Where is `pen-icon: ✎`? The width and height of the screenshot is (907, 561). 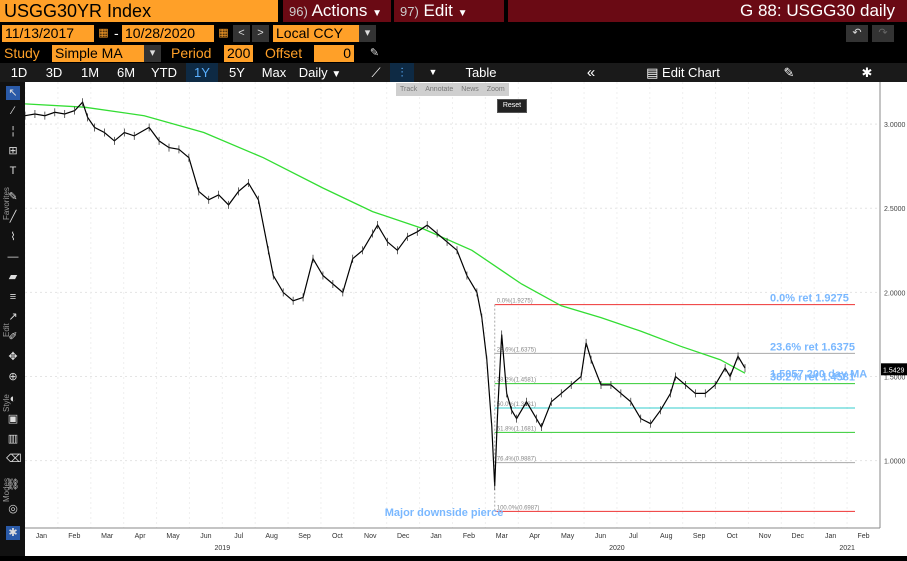 pen-icon: ✎ is located at coordinates (13, 197).